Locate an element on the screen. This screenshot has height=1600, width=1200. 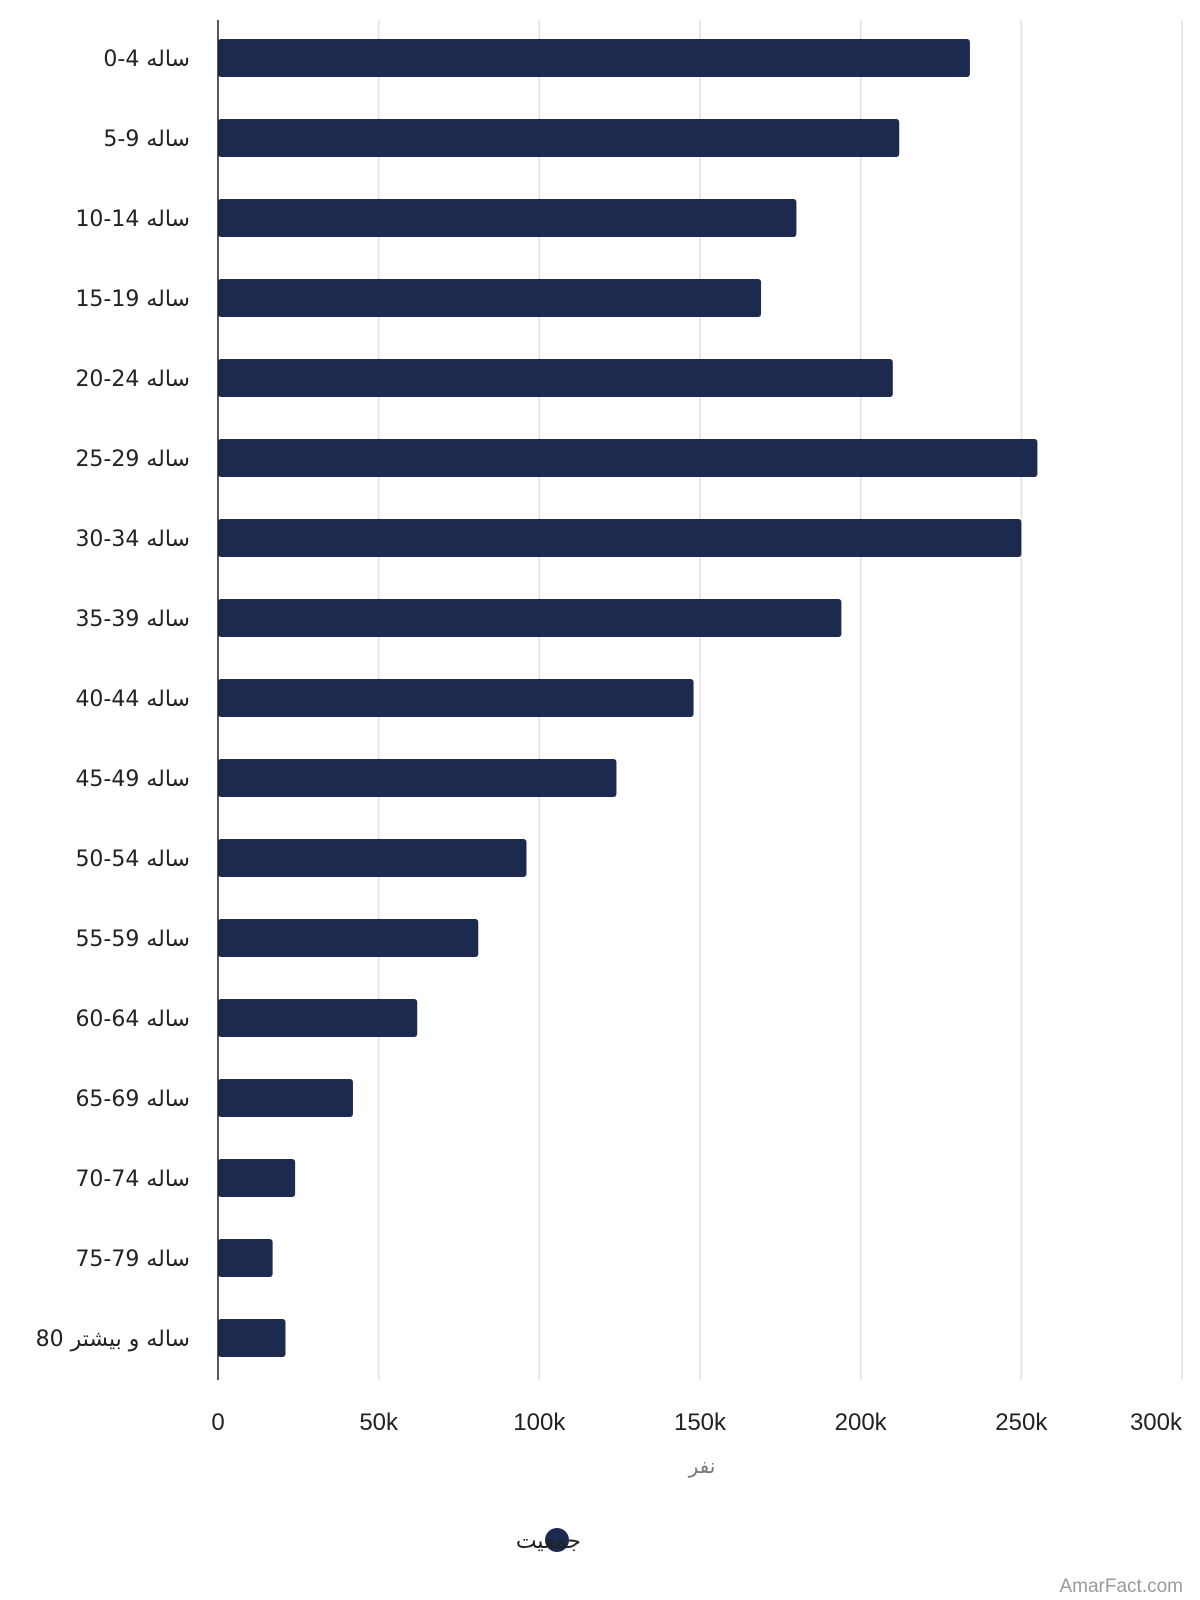
category-label: 55-59 ساله is located at coordinates (132, 939).